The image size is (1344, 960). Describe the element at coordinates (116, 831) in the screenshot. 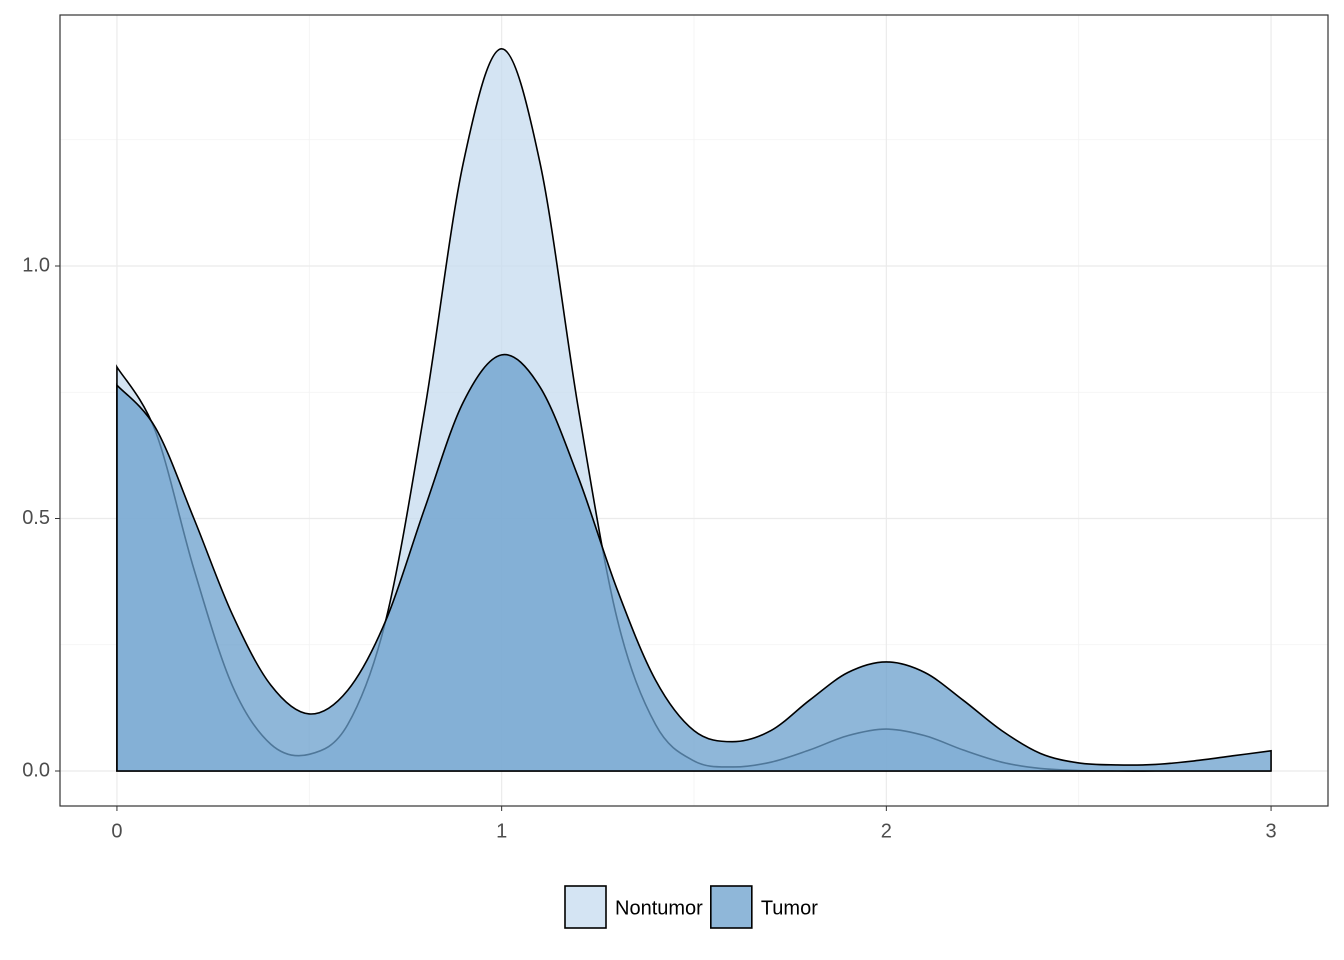

I see `x-tick-label: 0` at that location.